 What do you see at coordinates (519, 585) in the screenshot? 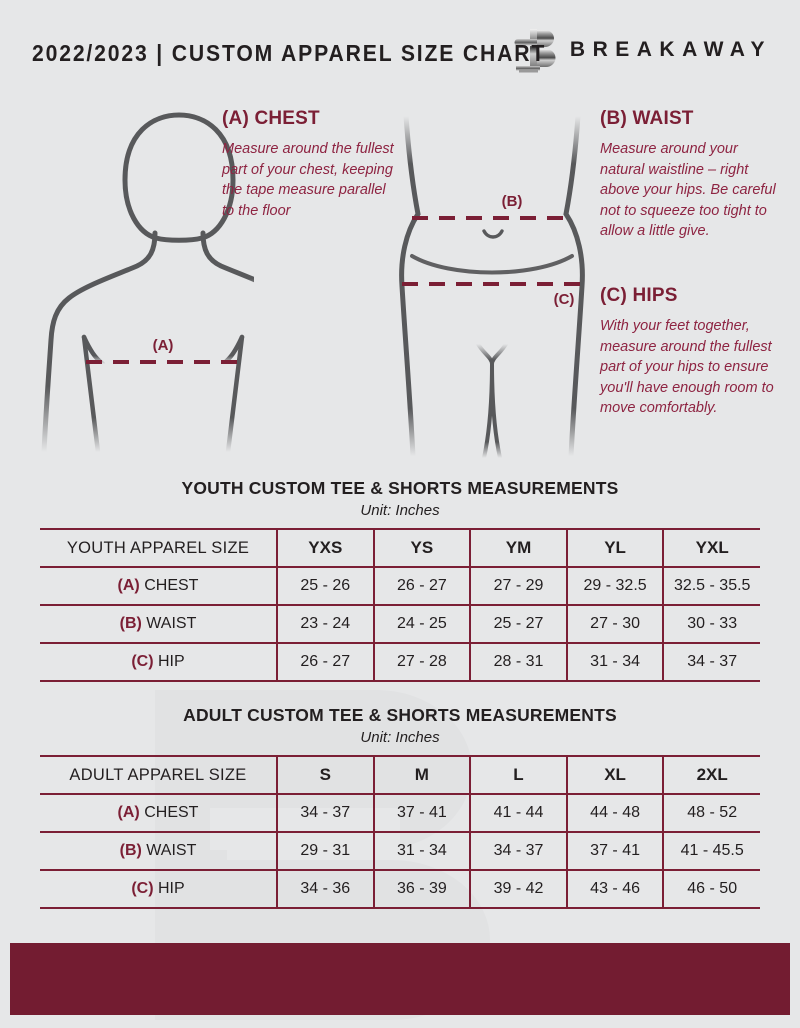
I see `measurement-cell: 27 - 29` at bounding box center [519, 585].